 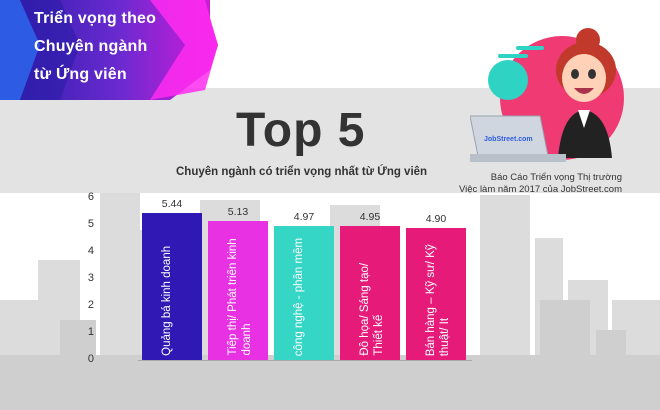 I want to click on bar-category-label: Quảng bá kinh doanh, so click(x=167, y=301).